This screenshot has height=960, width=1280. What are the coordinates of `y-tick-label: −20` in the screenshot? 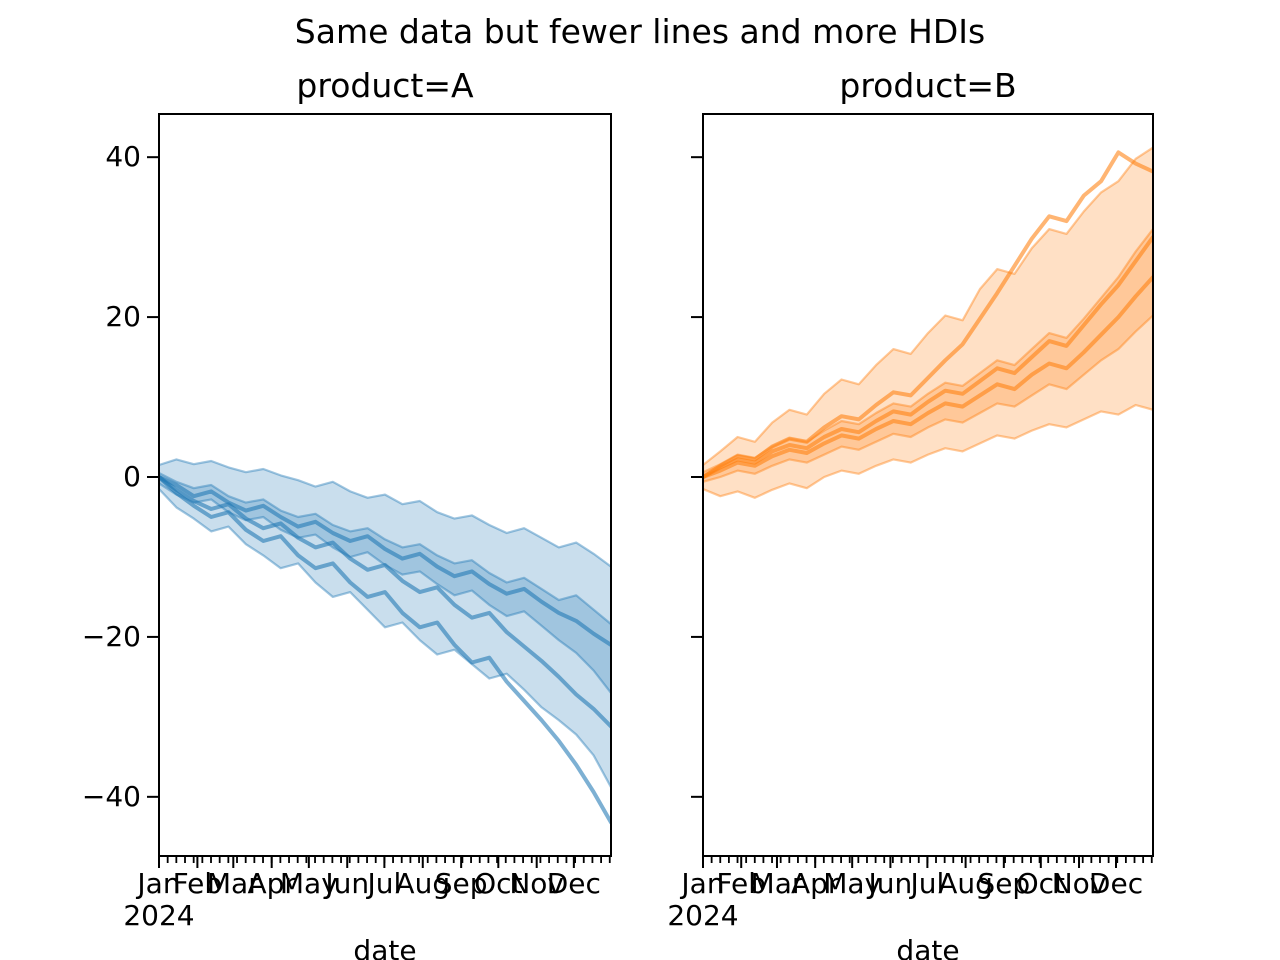 It's located at (111, 636).